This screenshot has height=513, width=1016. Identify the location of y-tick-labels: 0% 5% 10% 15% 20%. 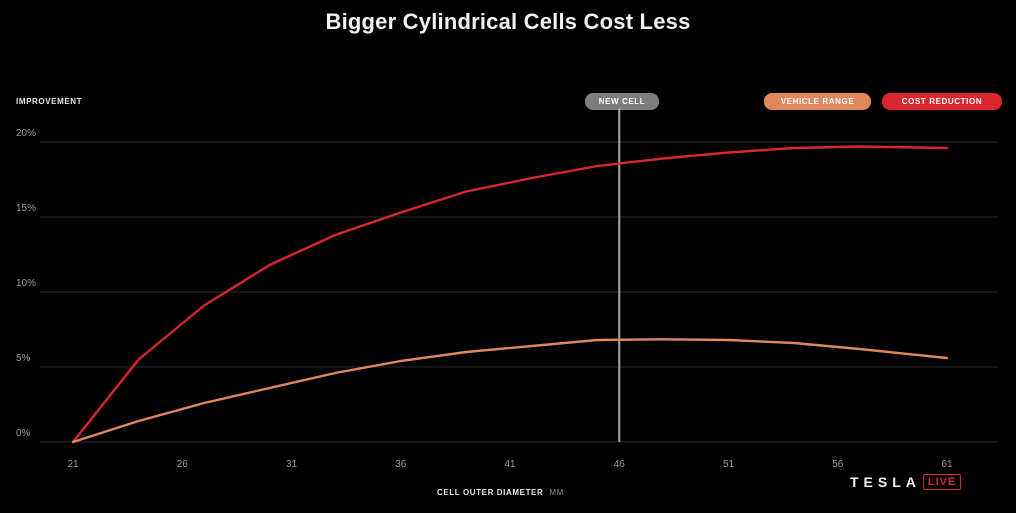
(26, 283).